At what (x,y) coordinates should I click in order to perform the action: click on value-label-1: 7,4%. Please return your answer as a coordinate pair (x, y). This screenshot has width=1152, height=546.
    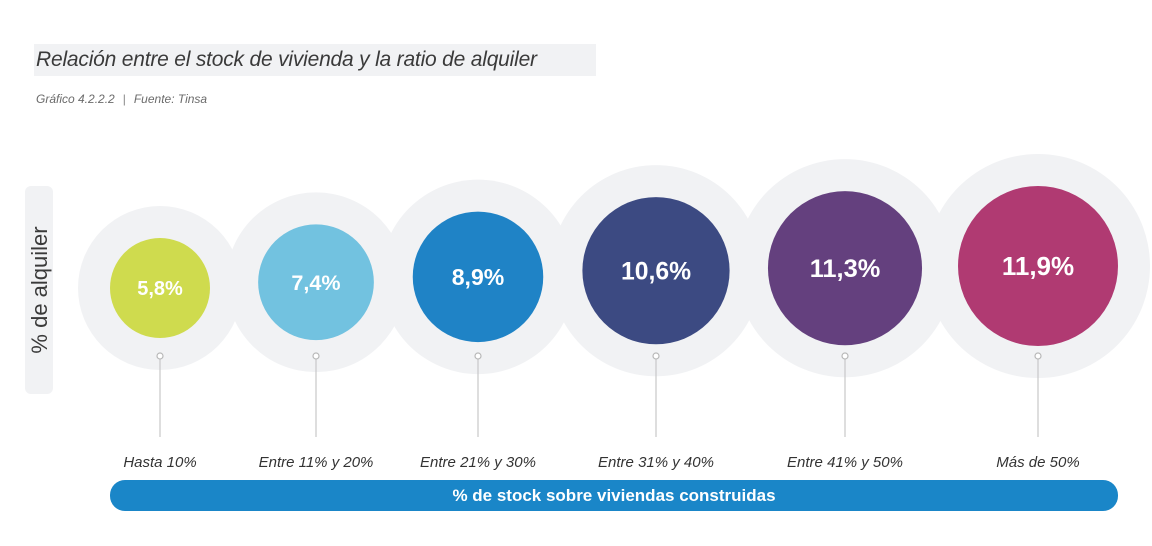
    Looking at the image, I should click on (315, 282).